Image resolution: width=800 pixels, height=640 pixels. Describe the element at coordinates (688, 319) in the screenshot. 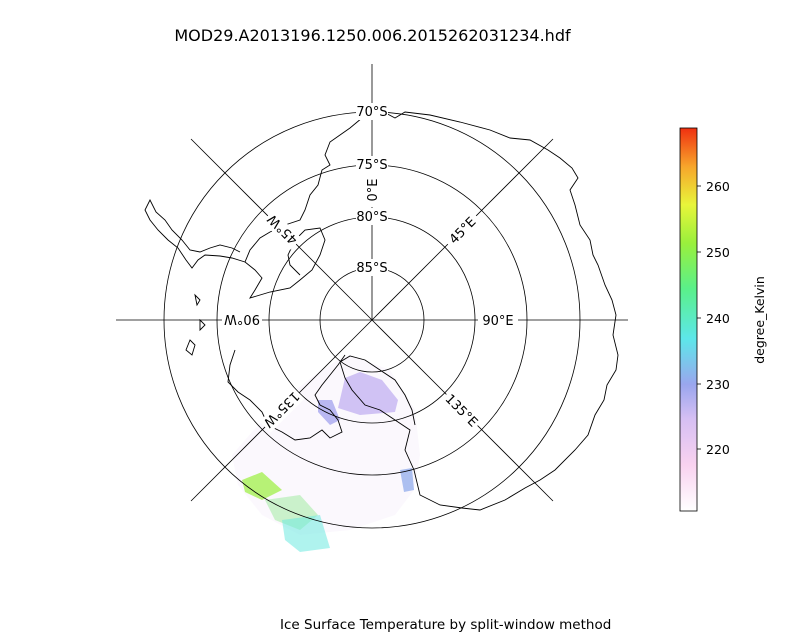

I see `colorbar-gradient` at that location.